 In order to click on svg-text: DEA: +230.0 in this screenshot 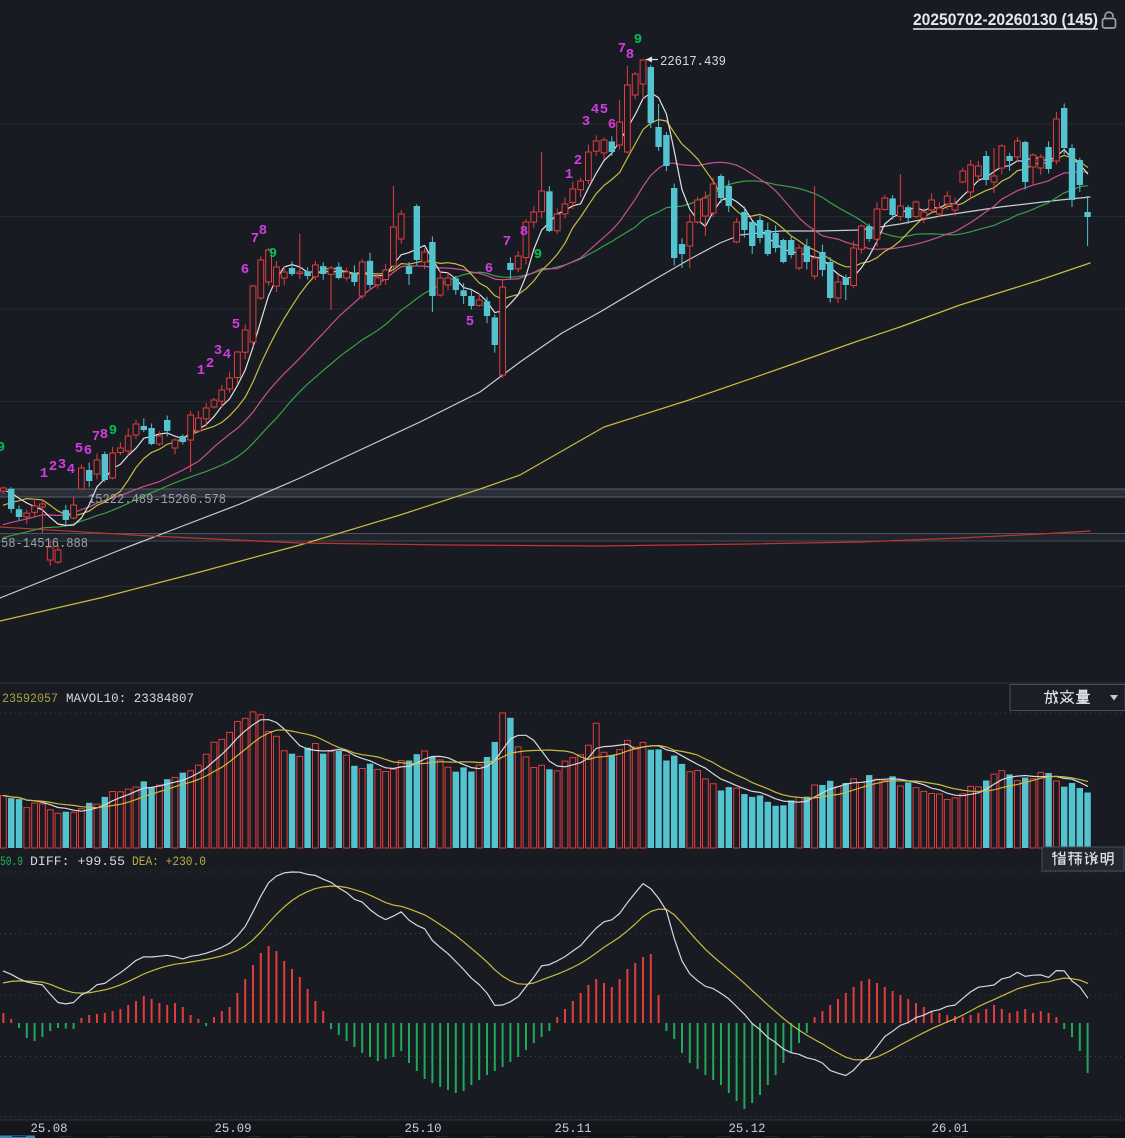, I will do `click(169, 861)`.